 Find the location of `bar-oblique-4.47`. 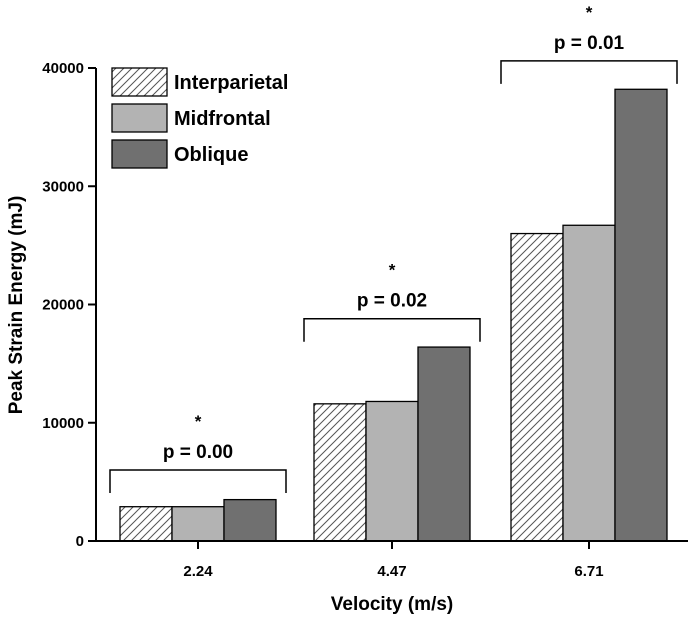

bar-oblique-4.47 is located at coordinates (444, 444).